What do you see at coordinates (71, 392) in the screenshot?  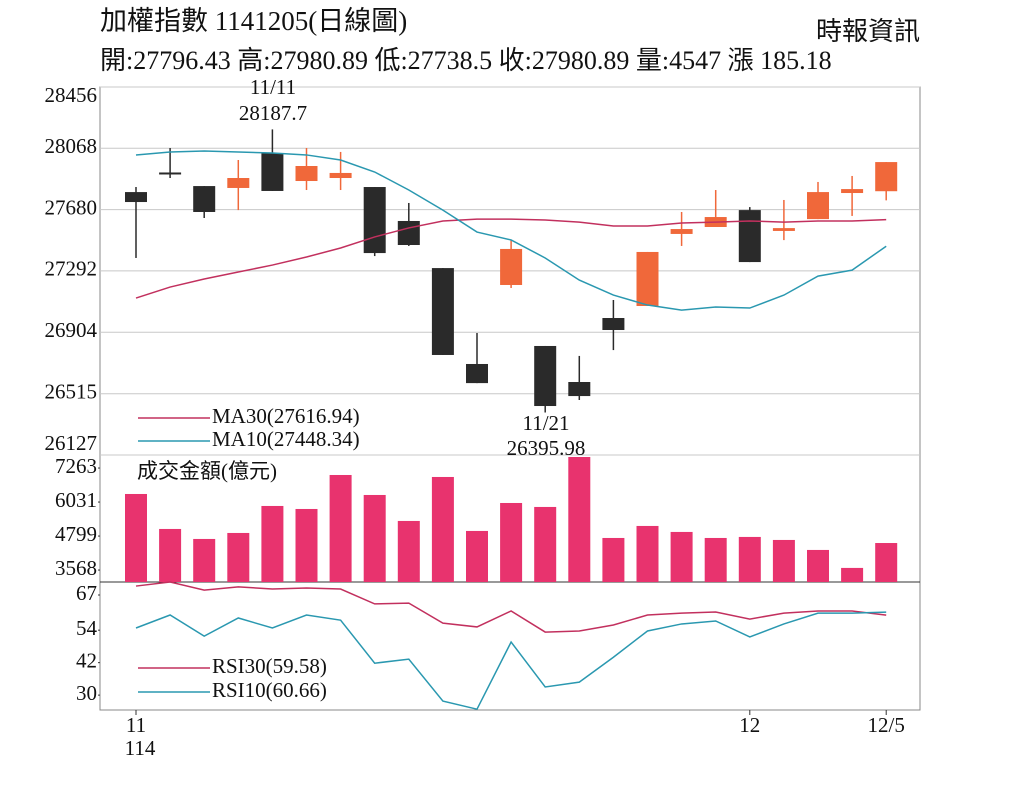 I see `y-tick-label: 26515` at bounding box center [71, 392].